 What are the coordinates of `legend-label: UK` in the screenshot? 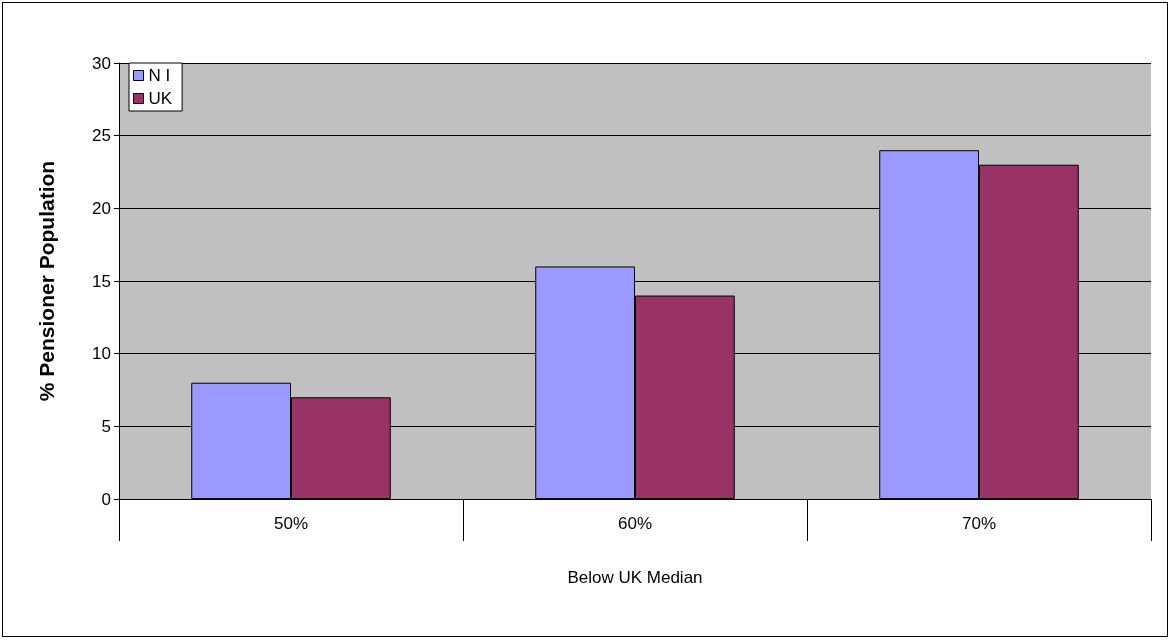 It's located at (160, 98).